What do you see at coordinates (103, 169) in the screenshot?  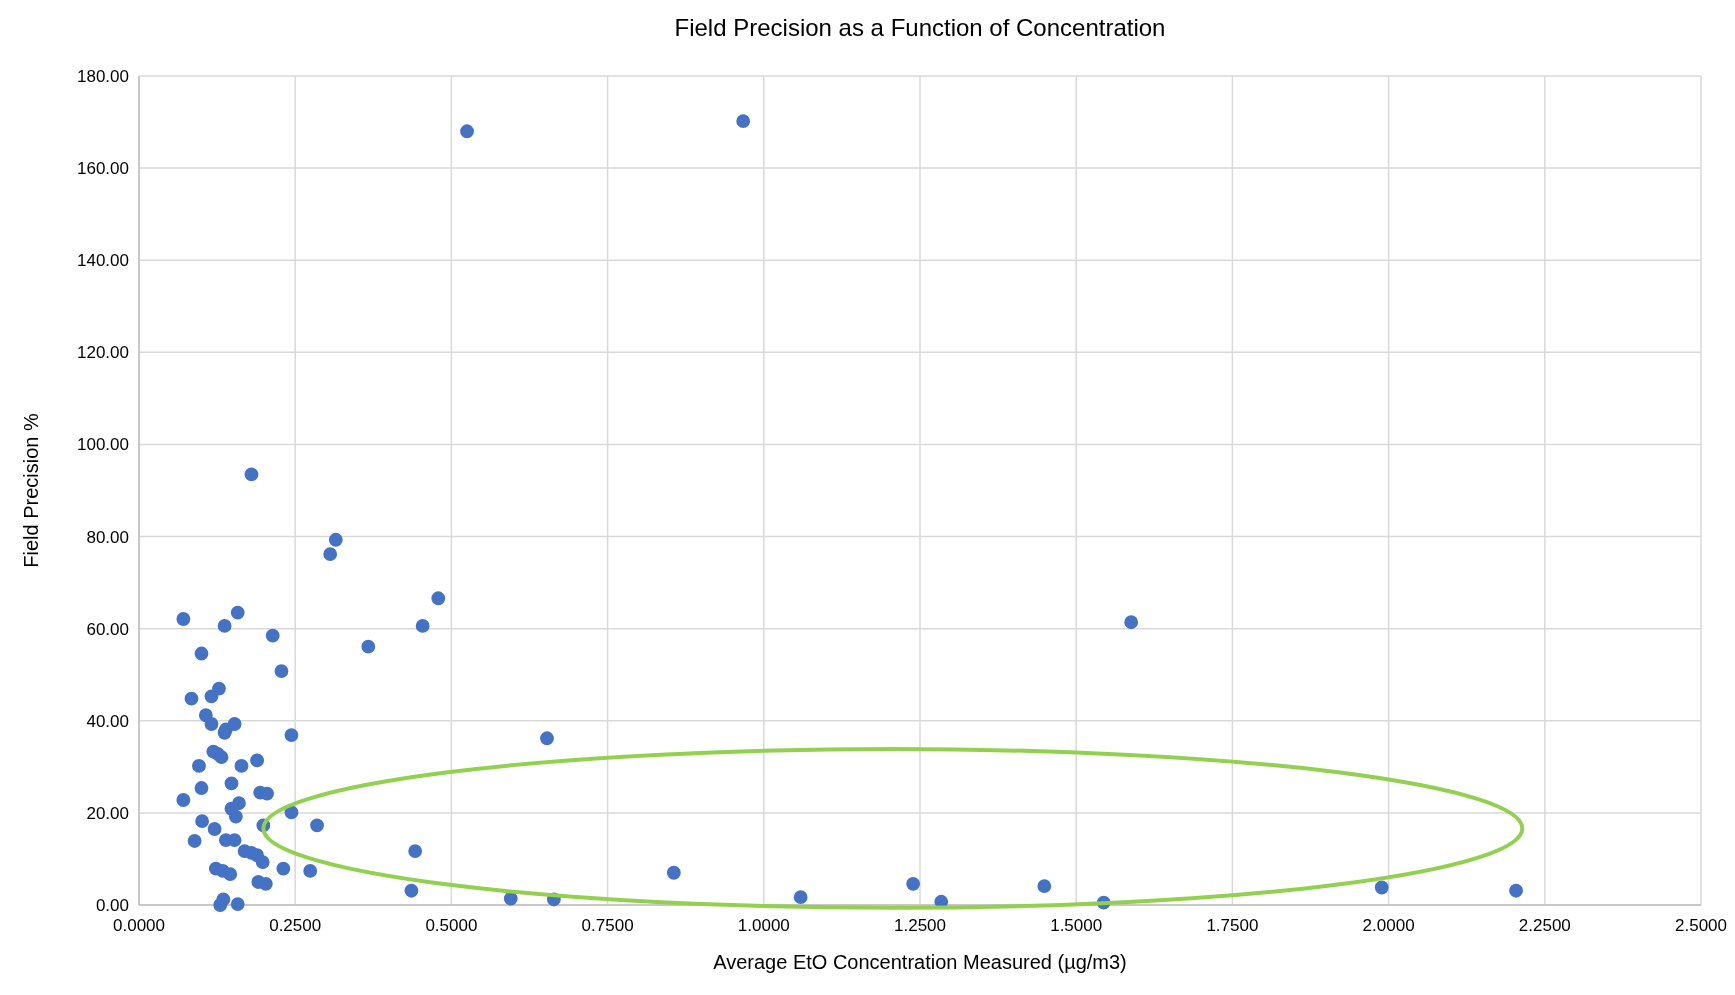 I see `y-tick-label: 160.00` at bounding box center [103, 169].